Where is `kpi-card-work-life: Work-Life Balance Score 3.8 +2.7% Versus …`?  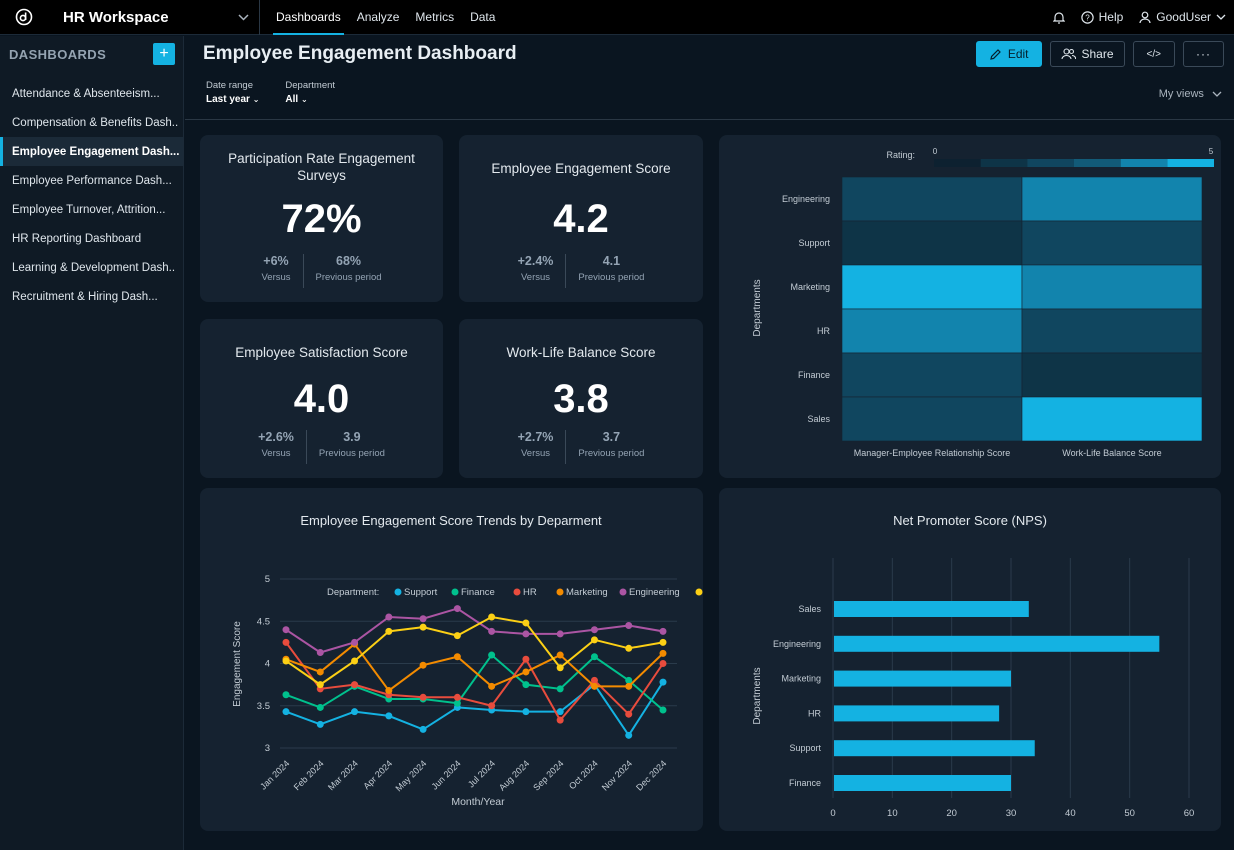
kpi-card-work-life: Work-Life Balance Score 3.8 +2.7% Versus … is located at coordinates (581, 398).